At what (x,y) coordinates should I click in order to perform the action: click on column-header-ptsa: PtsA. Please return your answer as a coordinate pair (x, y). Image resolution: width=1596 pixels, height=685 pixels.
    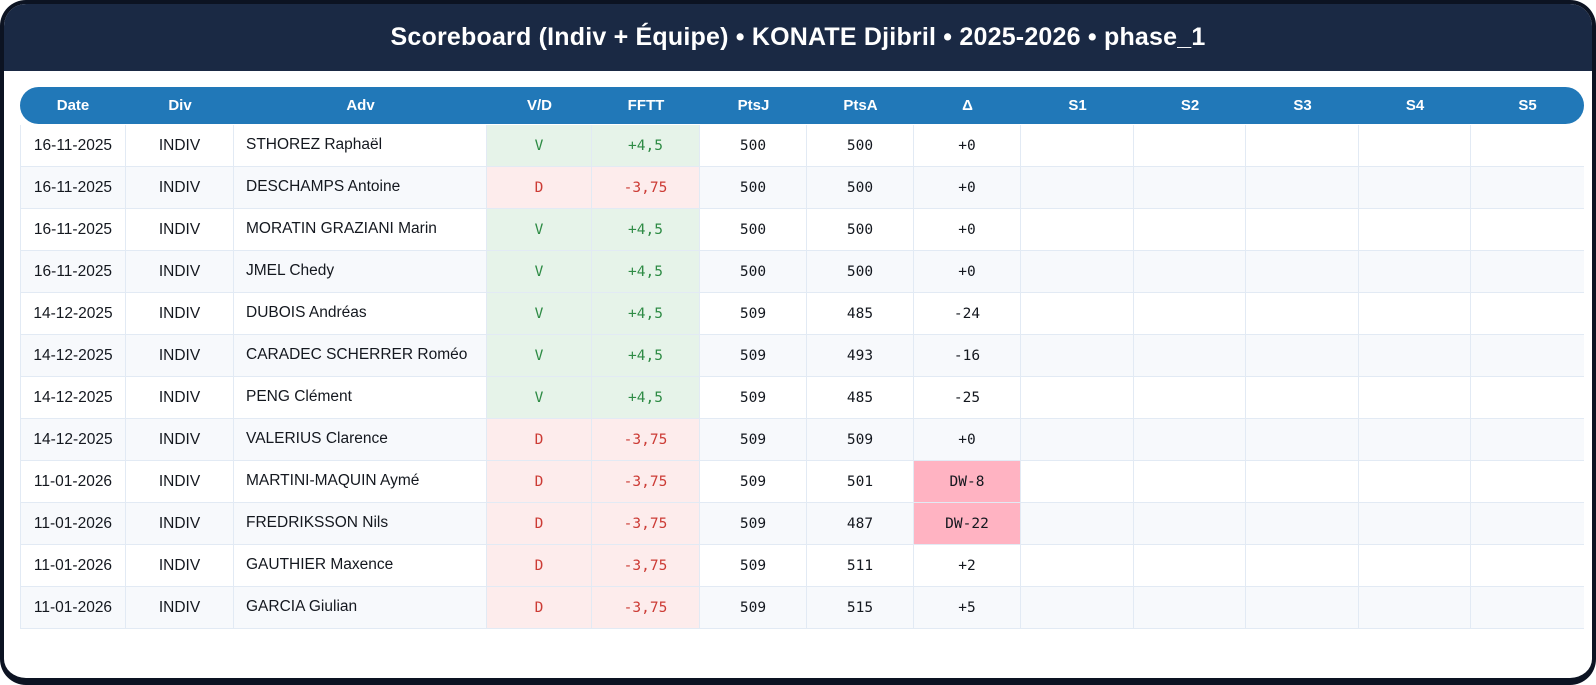
    Looking at the image, I should click on (860, 105).